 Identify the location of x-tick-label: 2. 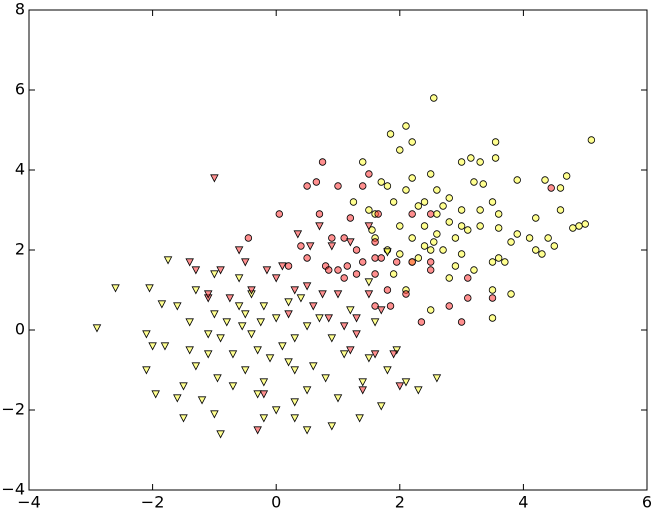
(400, 502).